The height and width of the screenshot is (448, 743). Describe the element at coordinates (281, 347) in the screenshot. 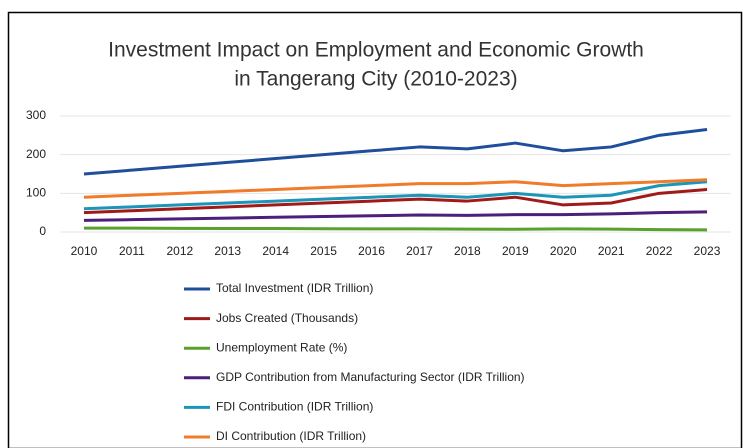

I see `legend-label: Unemployment Rate (%)` at that location.